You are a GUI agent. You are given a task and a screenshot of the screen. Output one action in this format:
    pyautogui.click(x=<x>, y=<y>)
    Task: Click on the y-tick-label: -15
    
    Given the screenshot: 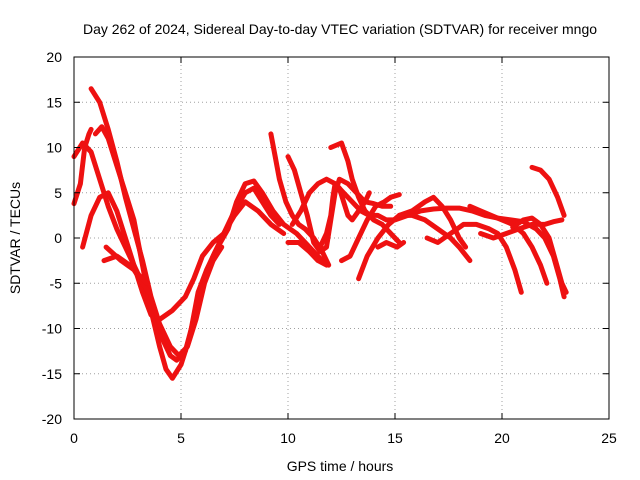 What is the action you would take?
    pyautogui.click(x=52, y=374)
    